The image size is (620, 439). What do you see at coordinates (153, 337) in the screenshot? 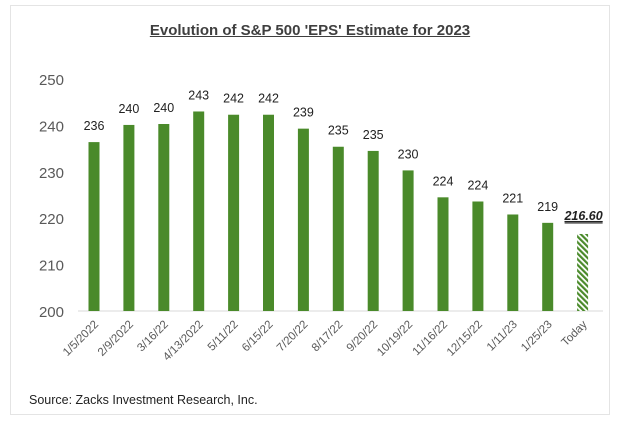
I see `x-tick-label: 3/16/22` at bounding box center [153, 337].